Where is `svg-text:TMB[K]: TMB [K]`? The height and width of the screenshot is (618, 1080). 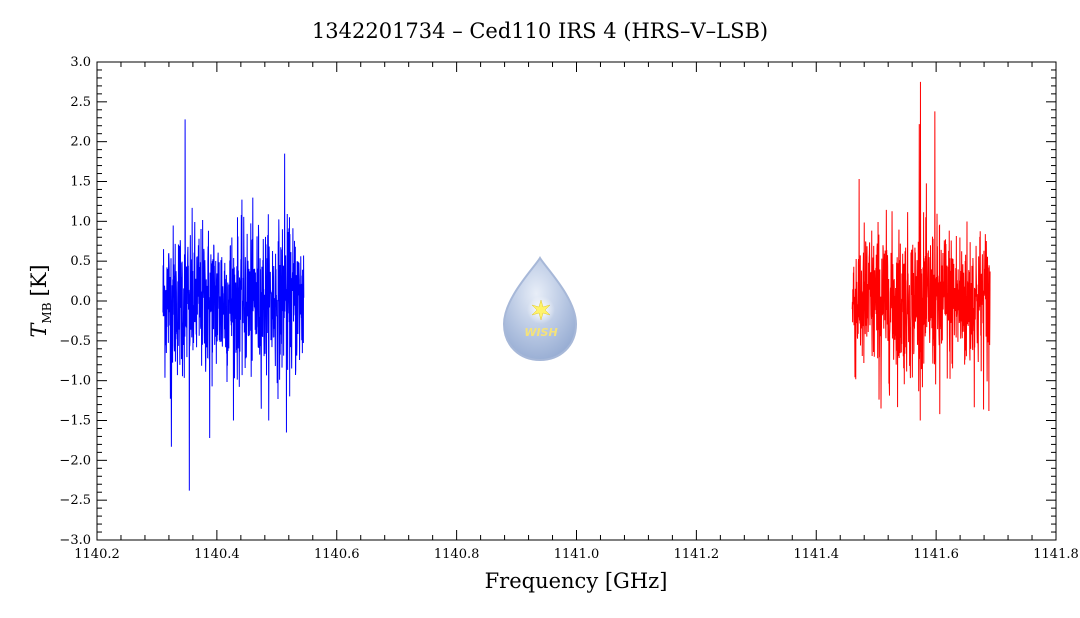 svg-text:TMB[K]: TMB [K] is located at coordinates (40, 300).